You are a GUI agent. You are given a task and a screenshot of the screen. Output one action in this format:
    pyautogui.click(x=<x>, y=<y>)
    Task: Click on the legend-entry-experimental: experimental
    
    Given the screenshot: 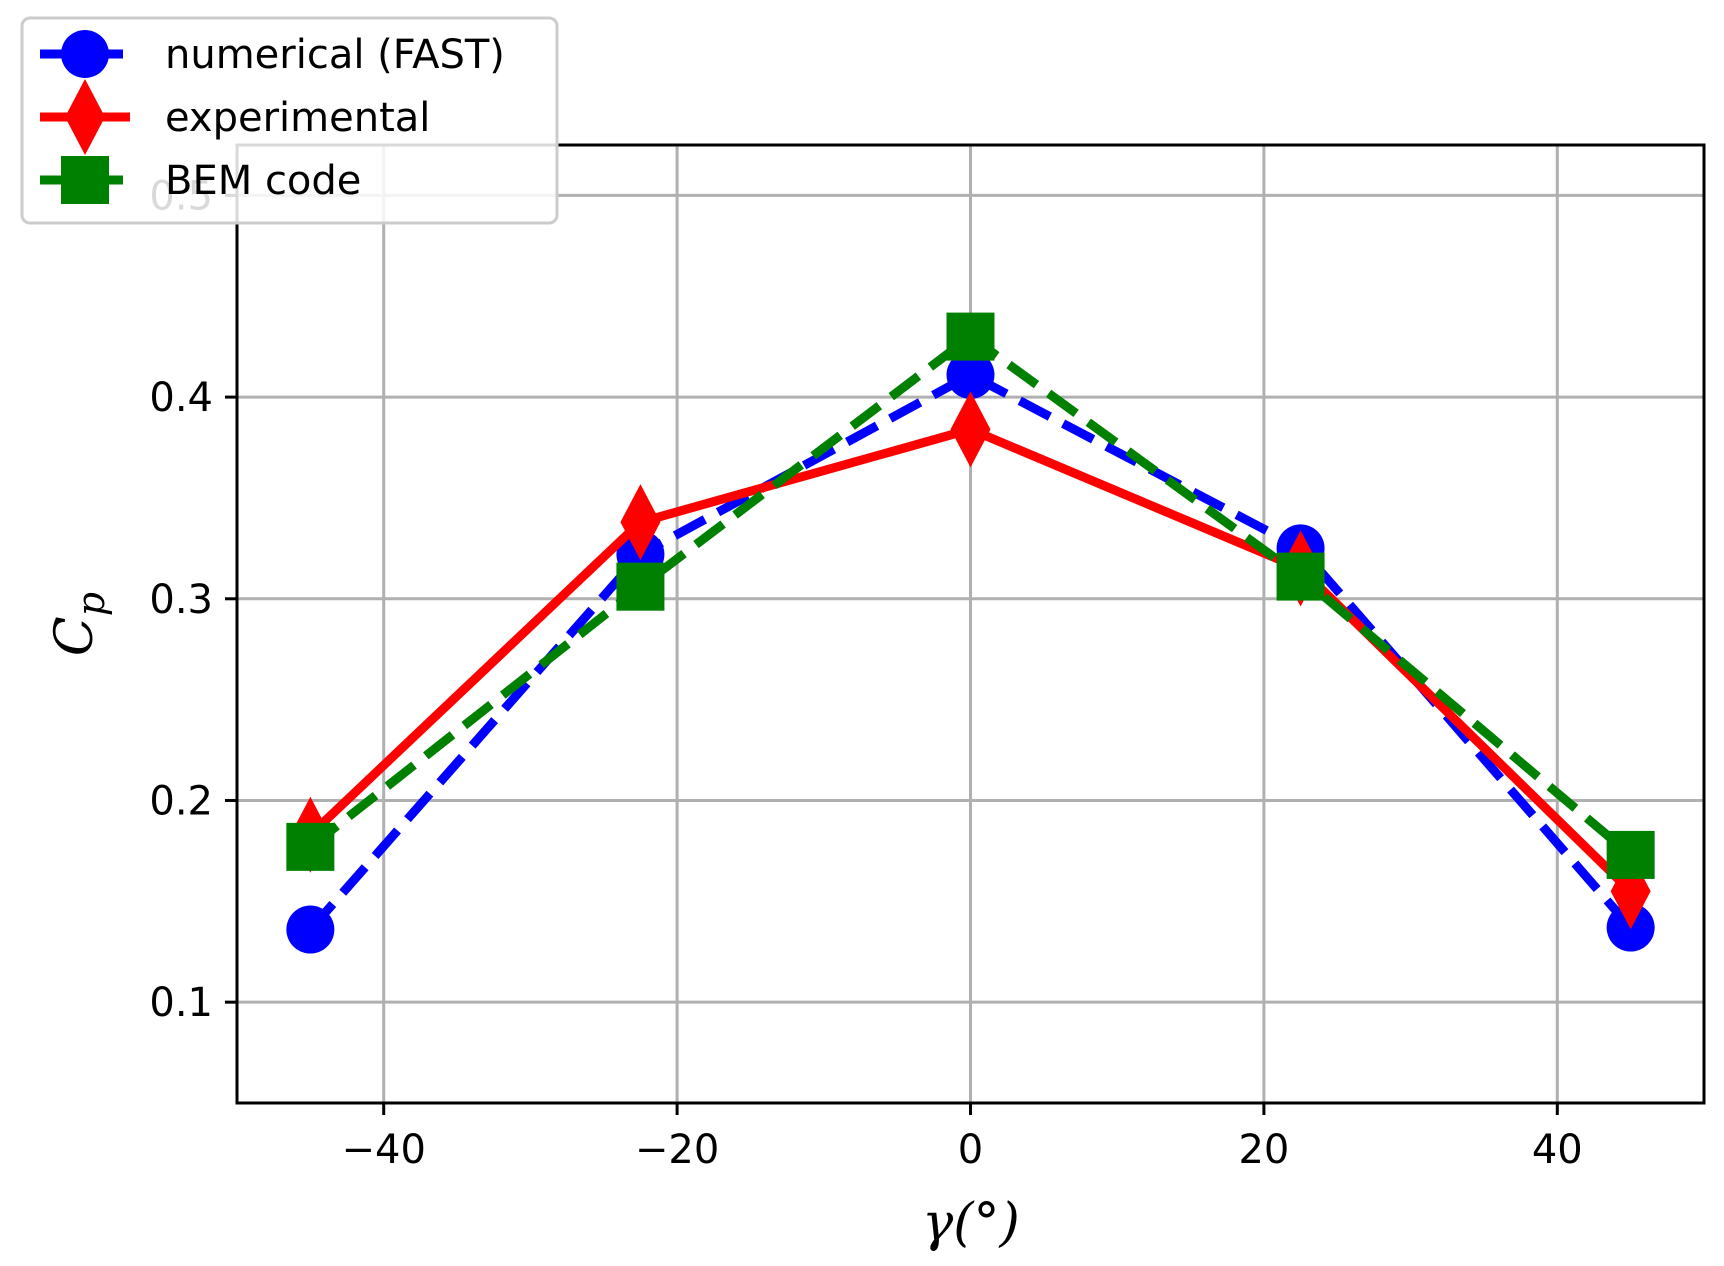 What is the action you would take?
    pyautogui.click(x=235, y=117)
    